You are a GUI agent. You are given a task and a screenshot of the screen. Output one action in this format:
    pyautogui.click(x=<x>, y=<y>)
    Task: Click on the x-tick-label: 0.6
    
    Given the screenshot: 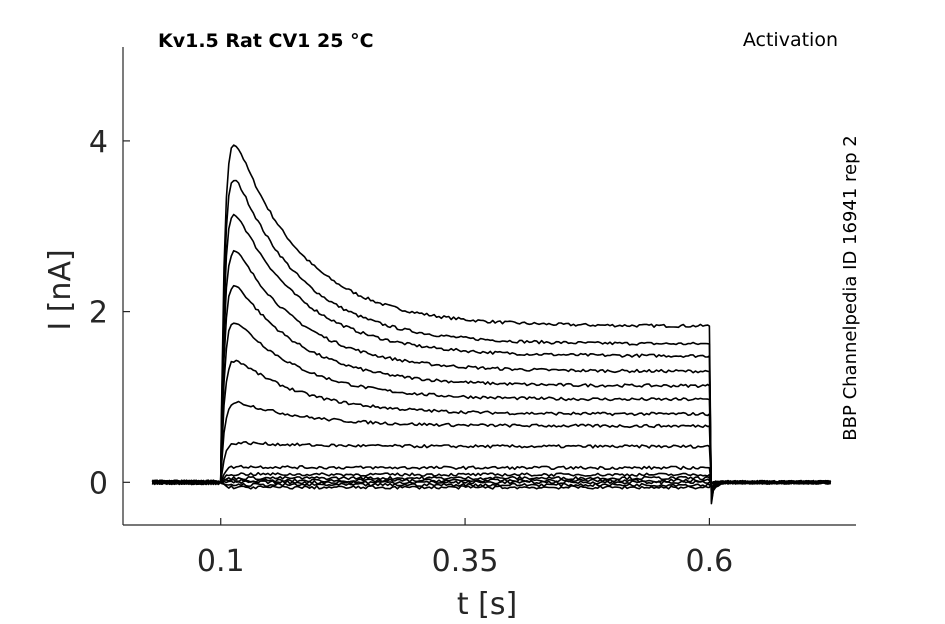 What is the action you would take?
    pyautogui.click(x=710, y=561)
    